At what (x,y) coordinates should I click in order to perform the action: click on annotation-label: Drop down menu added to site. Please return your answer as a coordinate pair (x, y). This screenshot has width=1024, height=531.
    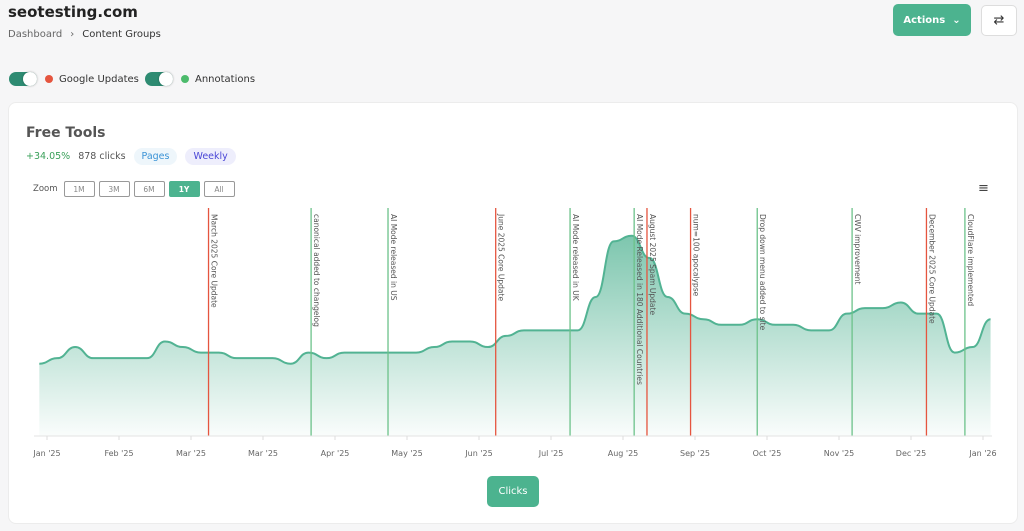
    Looking at the image, I should click on (762, 272).